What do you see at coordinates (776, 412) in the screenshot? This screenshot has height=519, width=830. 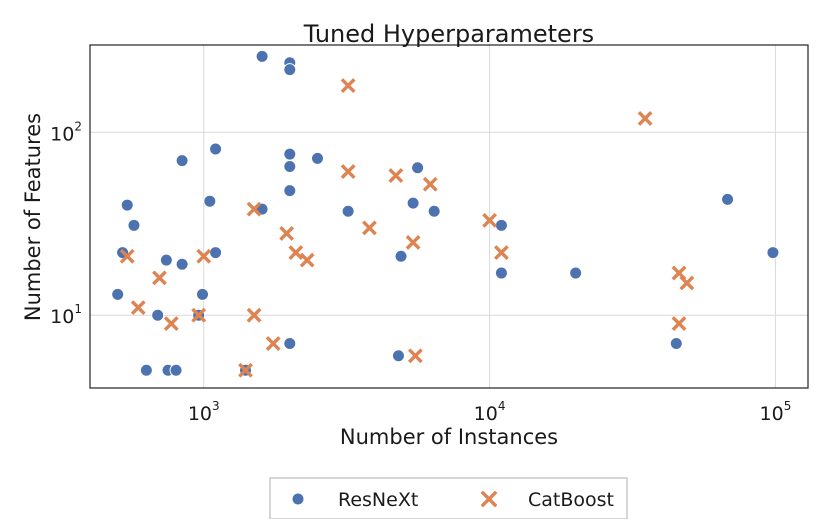 I see `x-tick-label: 10⁵` at bounding box center [776, 412].